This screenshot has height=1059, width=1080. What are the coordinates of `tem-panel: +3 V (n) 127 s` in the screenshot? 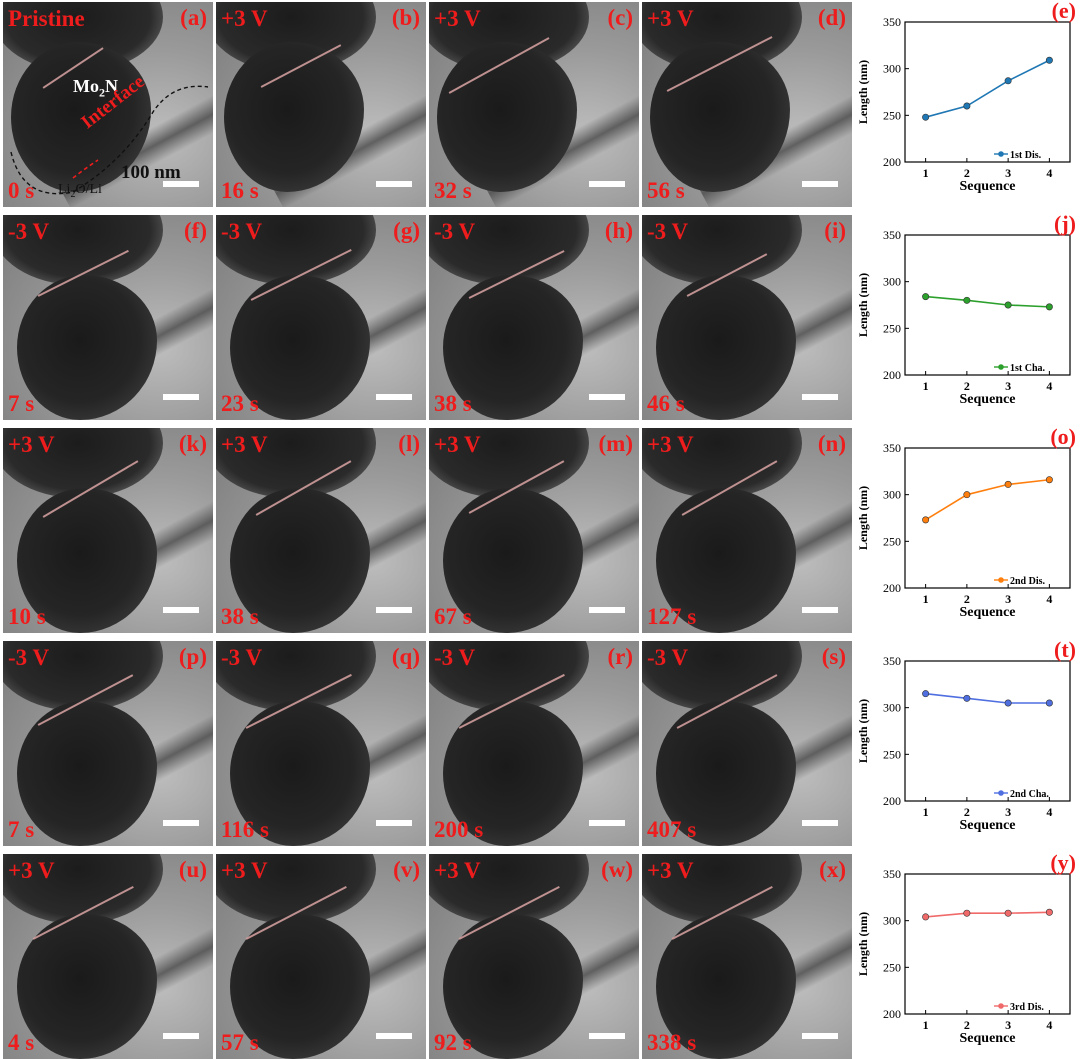 It's located at (747, 530).